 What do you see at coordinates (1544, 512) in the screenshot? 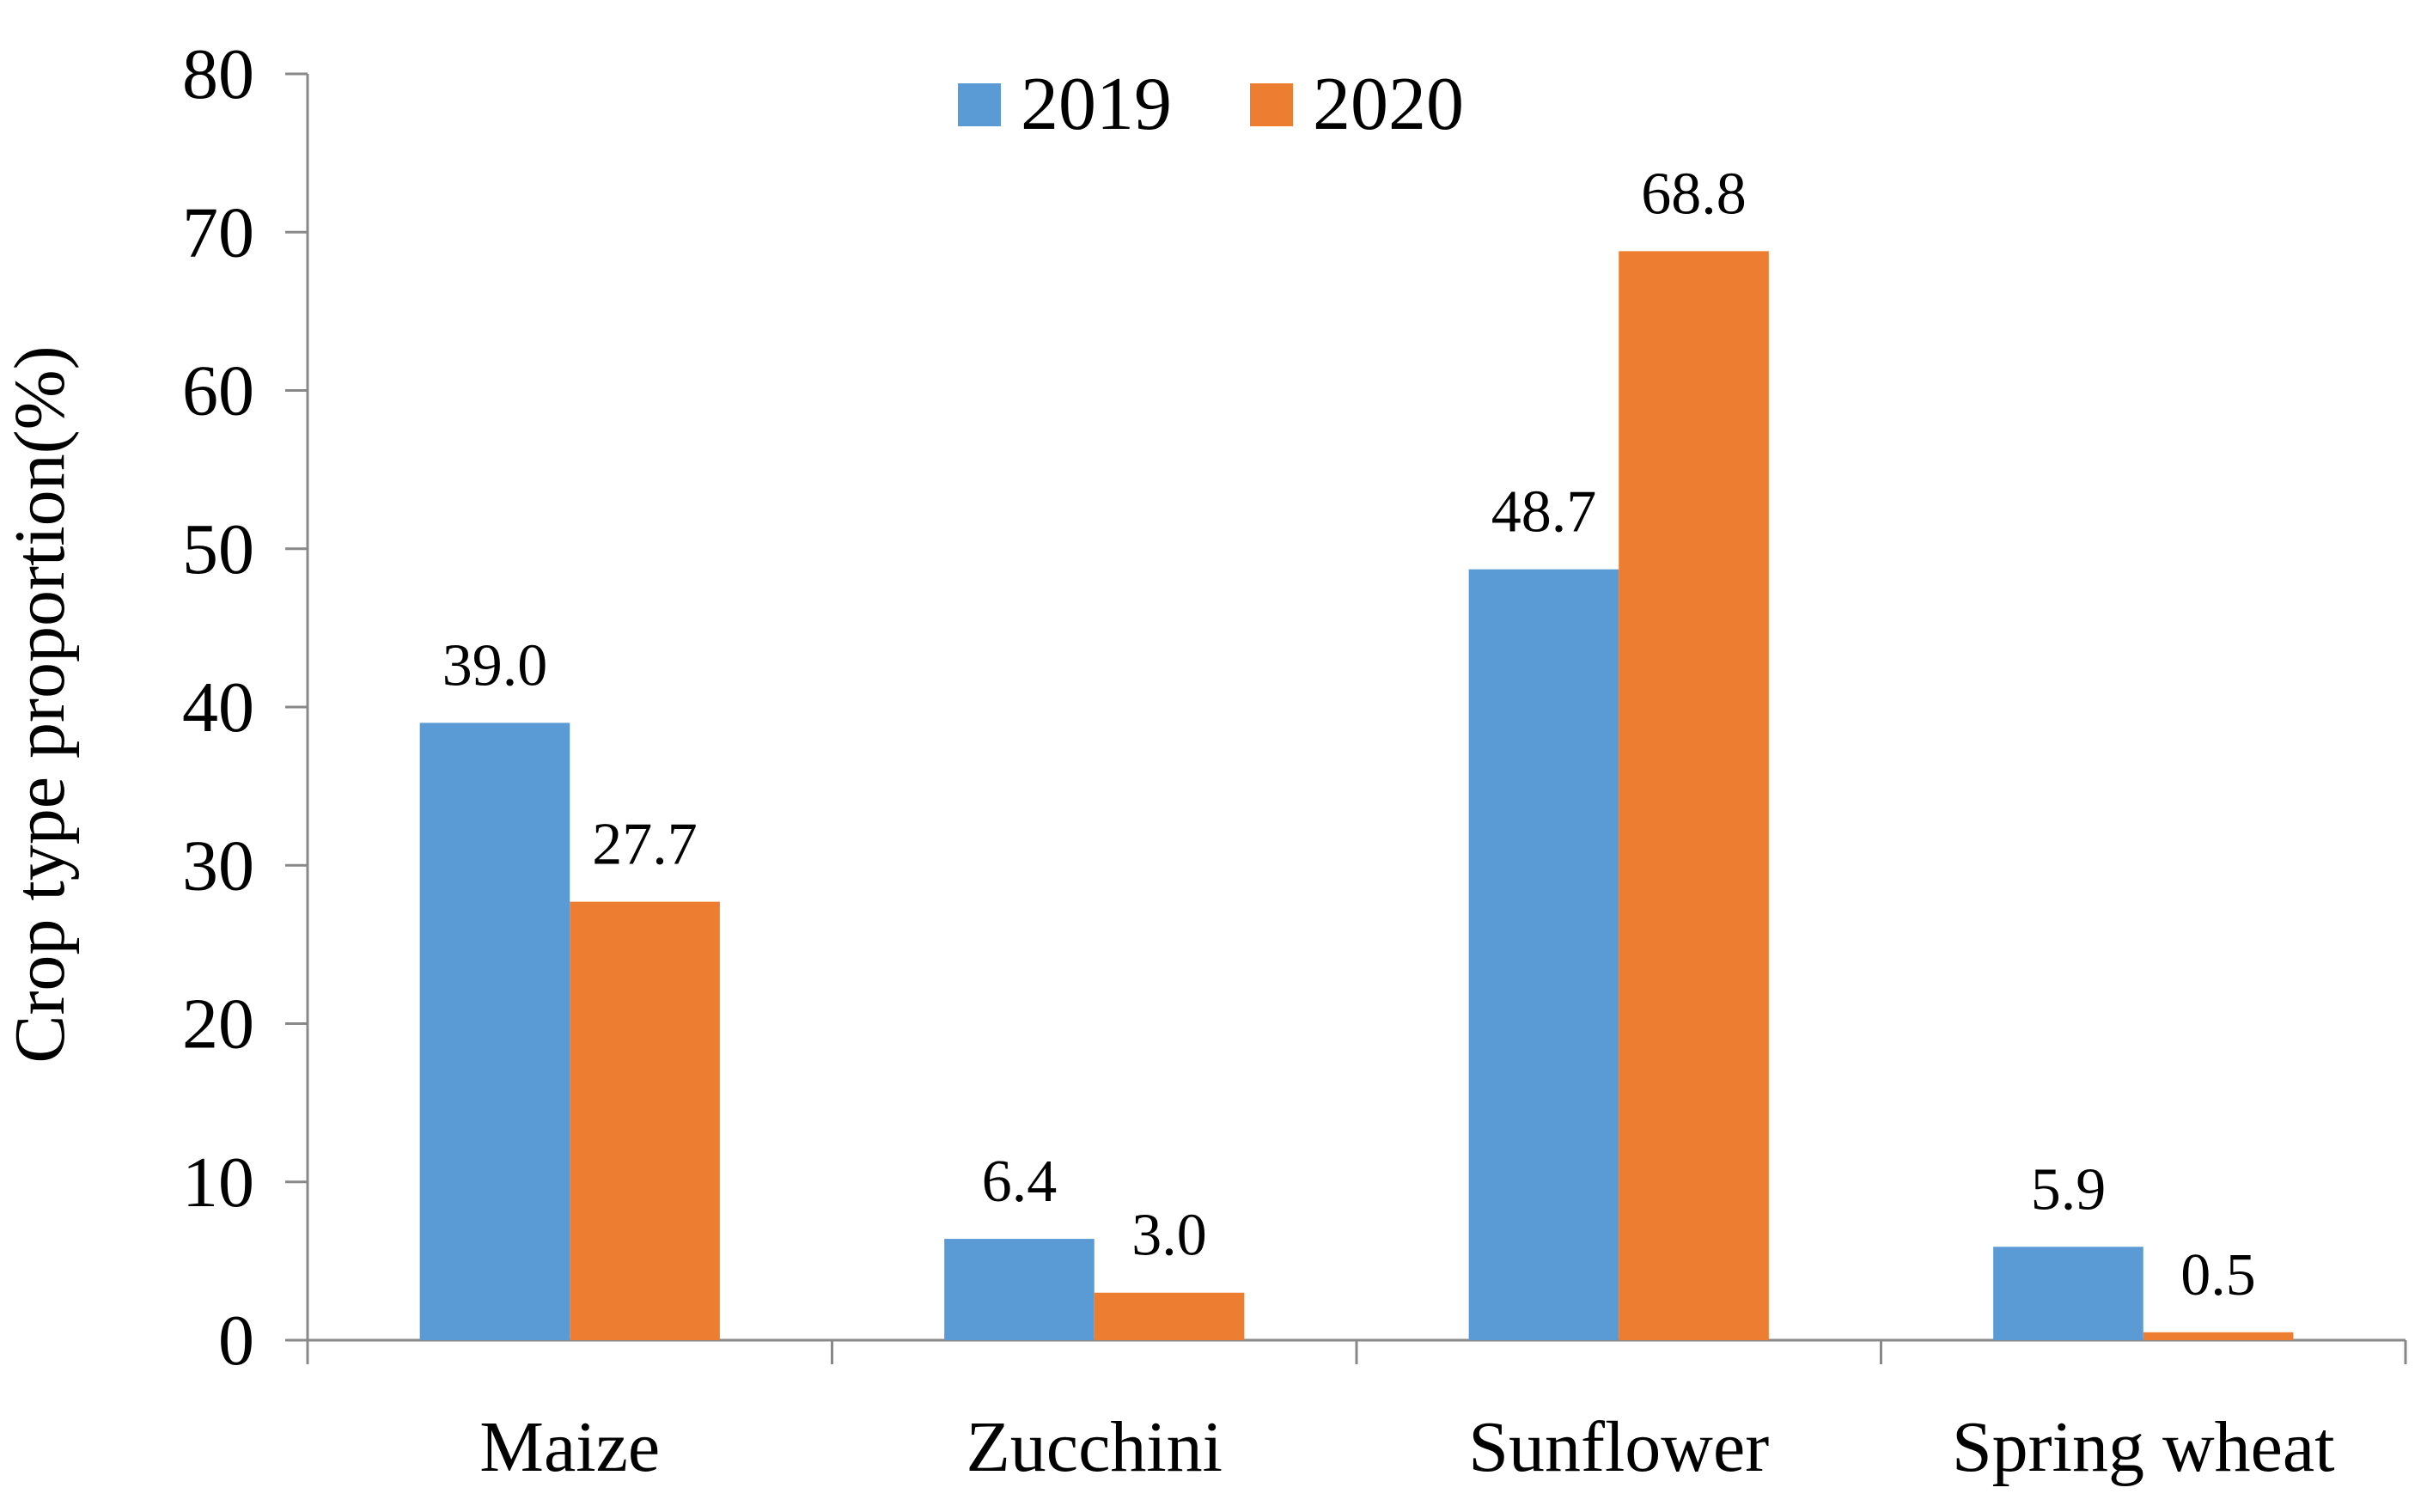
I see `data-label: 48.7` at bounding box center [1544, 512].